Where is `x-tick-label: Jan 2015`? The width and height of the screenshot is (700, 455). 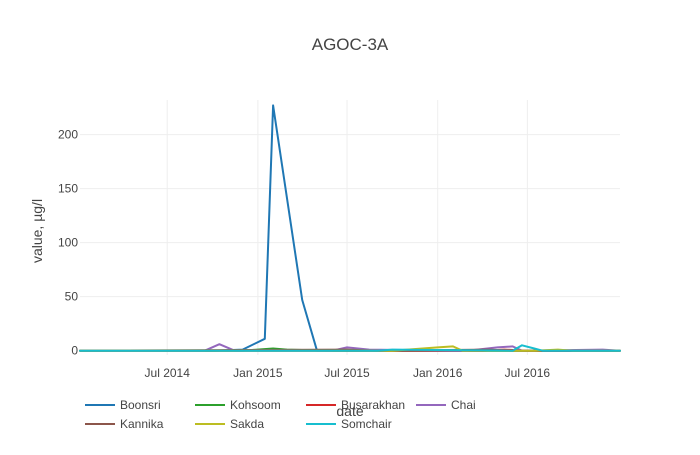 x-tick-label: Jan 2015 is located at coordinates (258, 373).